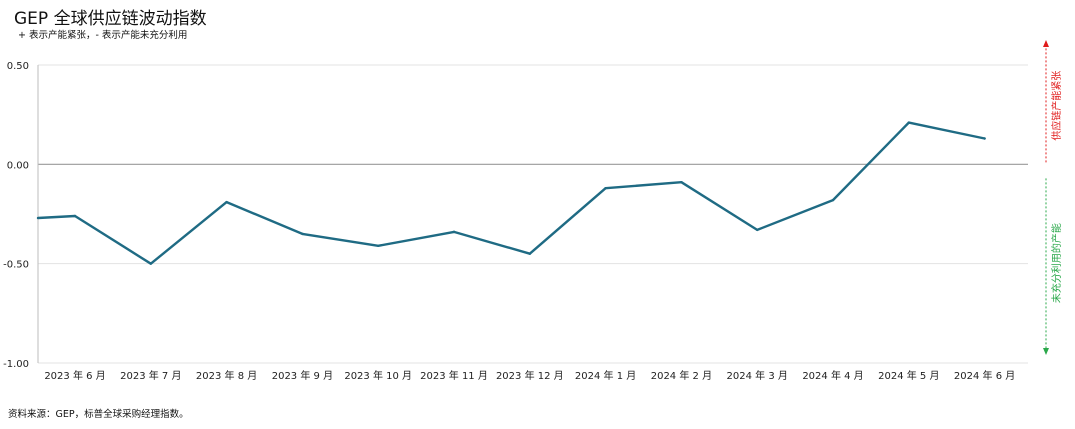 The height and width of the screenshot is (429, 1075). Describe the element at coordinates (1056, 106) in the screenshot. I see `tight-capacity-label: 供应链产能紧张` at that location.